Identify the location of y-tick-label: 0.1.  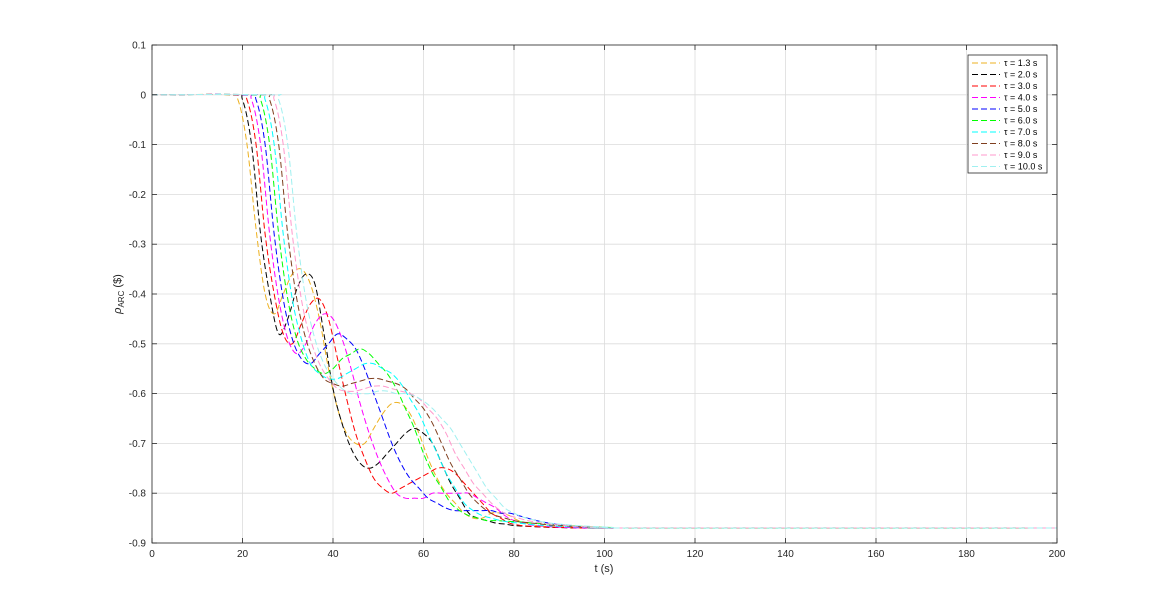
(139, 46).